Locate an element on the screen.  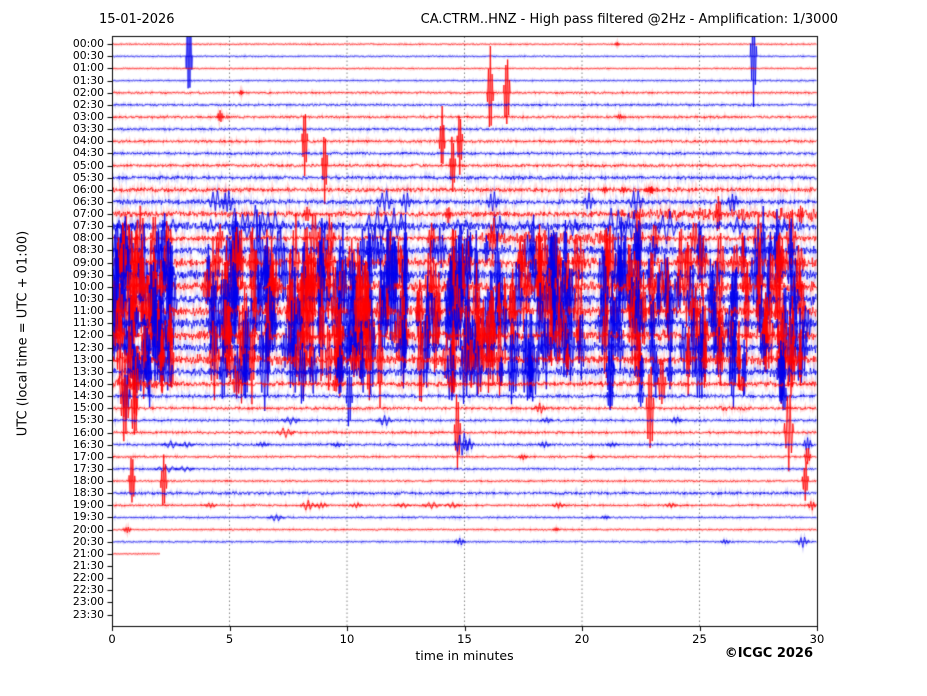
y-tick-label: 08:30 is located at coordinates (88, 250).